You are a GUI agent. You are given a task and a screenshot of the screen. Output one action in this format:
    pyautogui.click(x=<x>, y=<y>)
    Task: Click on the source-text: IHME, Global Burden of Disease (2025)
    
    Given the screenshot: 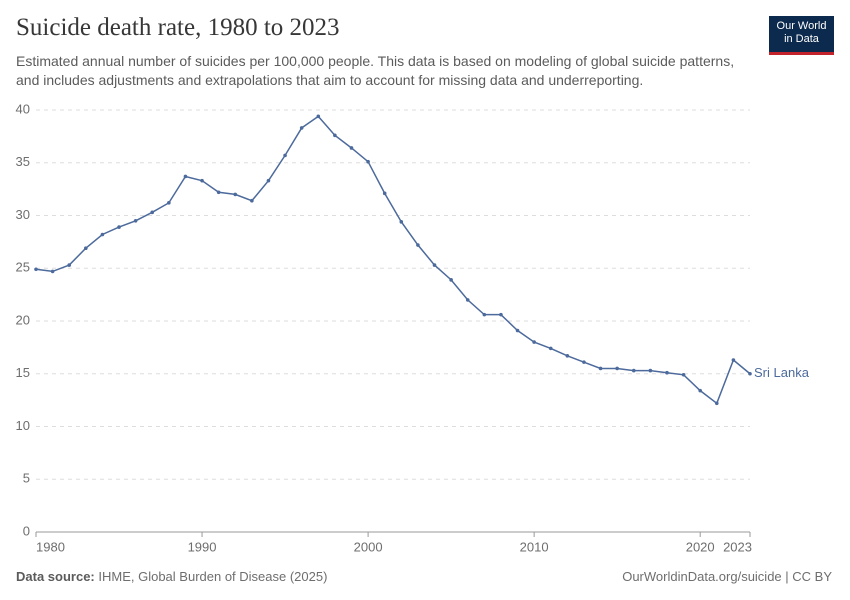 What is the action you would take?
    pyautogui.click(x=213, y=576)
    